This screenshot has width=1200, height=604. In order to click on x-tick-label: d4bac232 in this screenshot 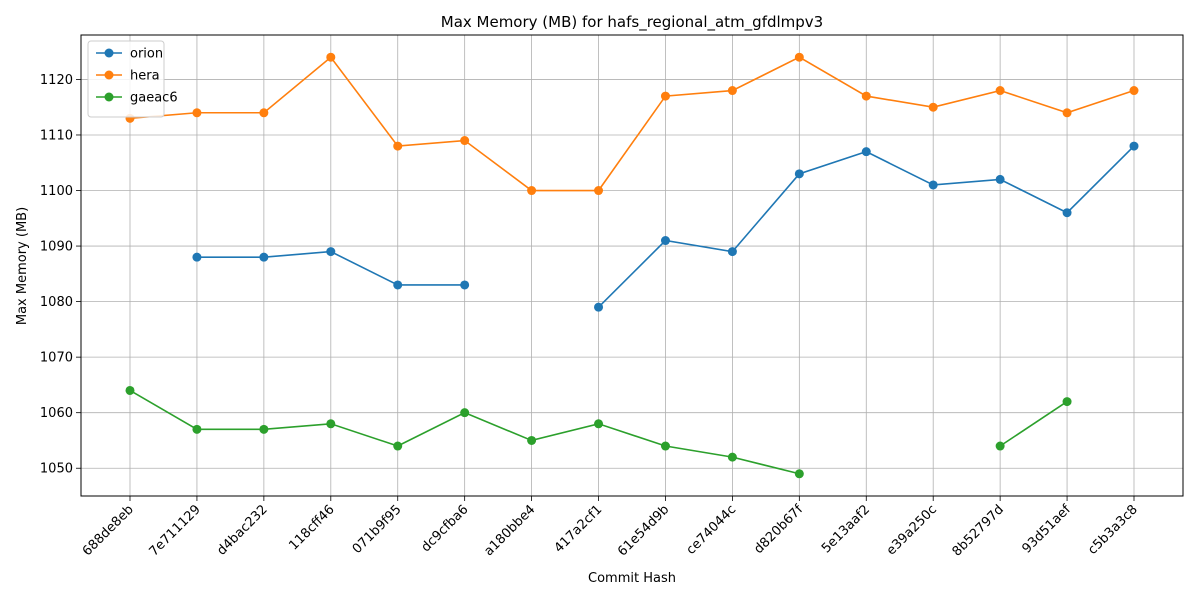, I will do `click(242, 530)`.